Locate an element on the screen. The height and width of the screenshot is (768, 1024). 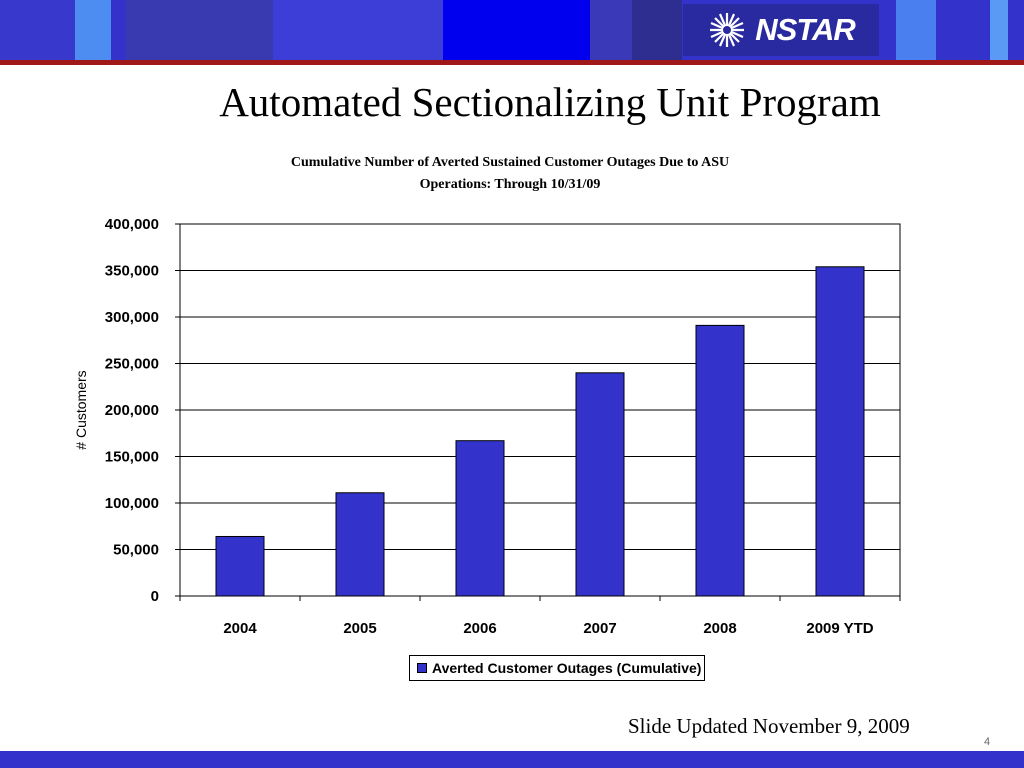
bar-2009-ytd is located at coordinates (840, 431).